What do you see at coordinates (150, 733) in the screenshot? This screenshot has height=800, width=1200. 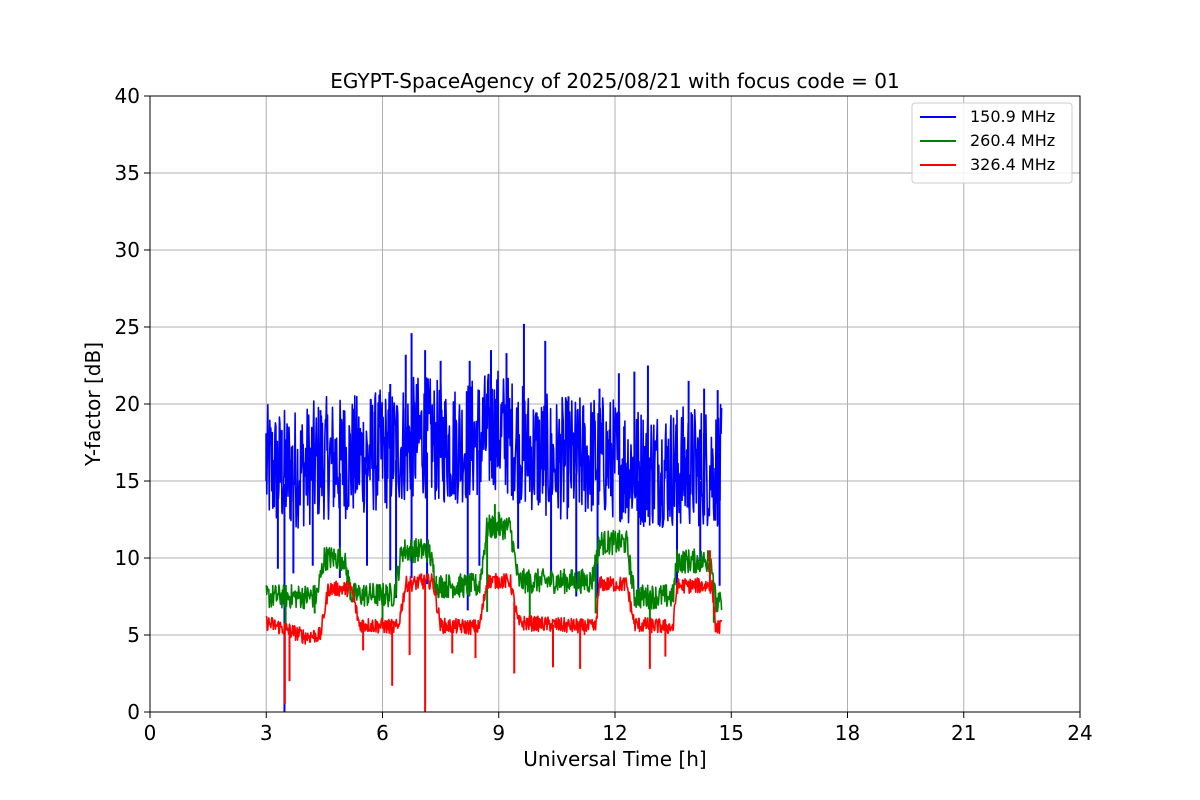 I see `x-tick-label: 0` at bounding box center [150, 733].